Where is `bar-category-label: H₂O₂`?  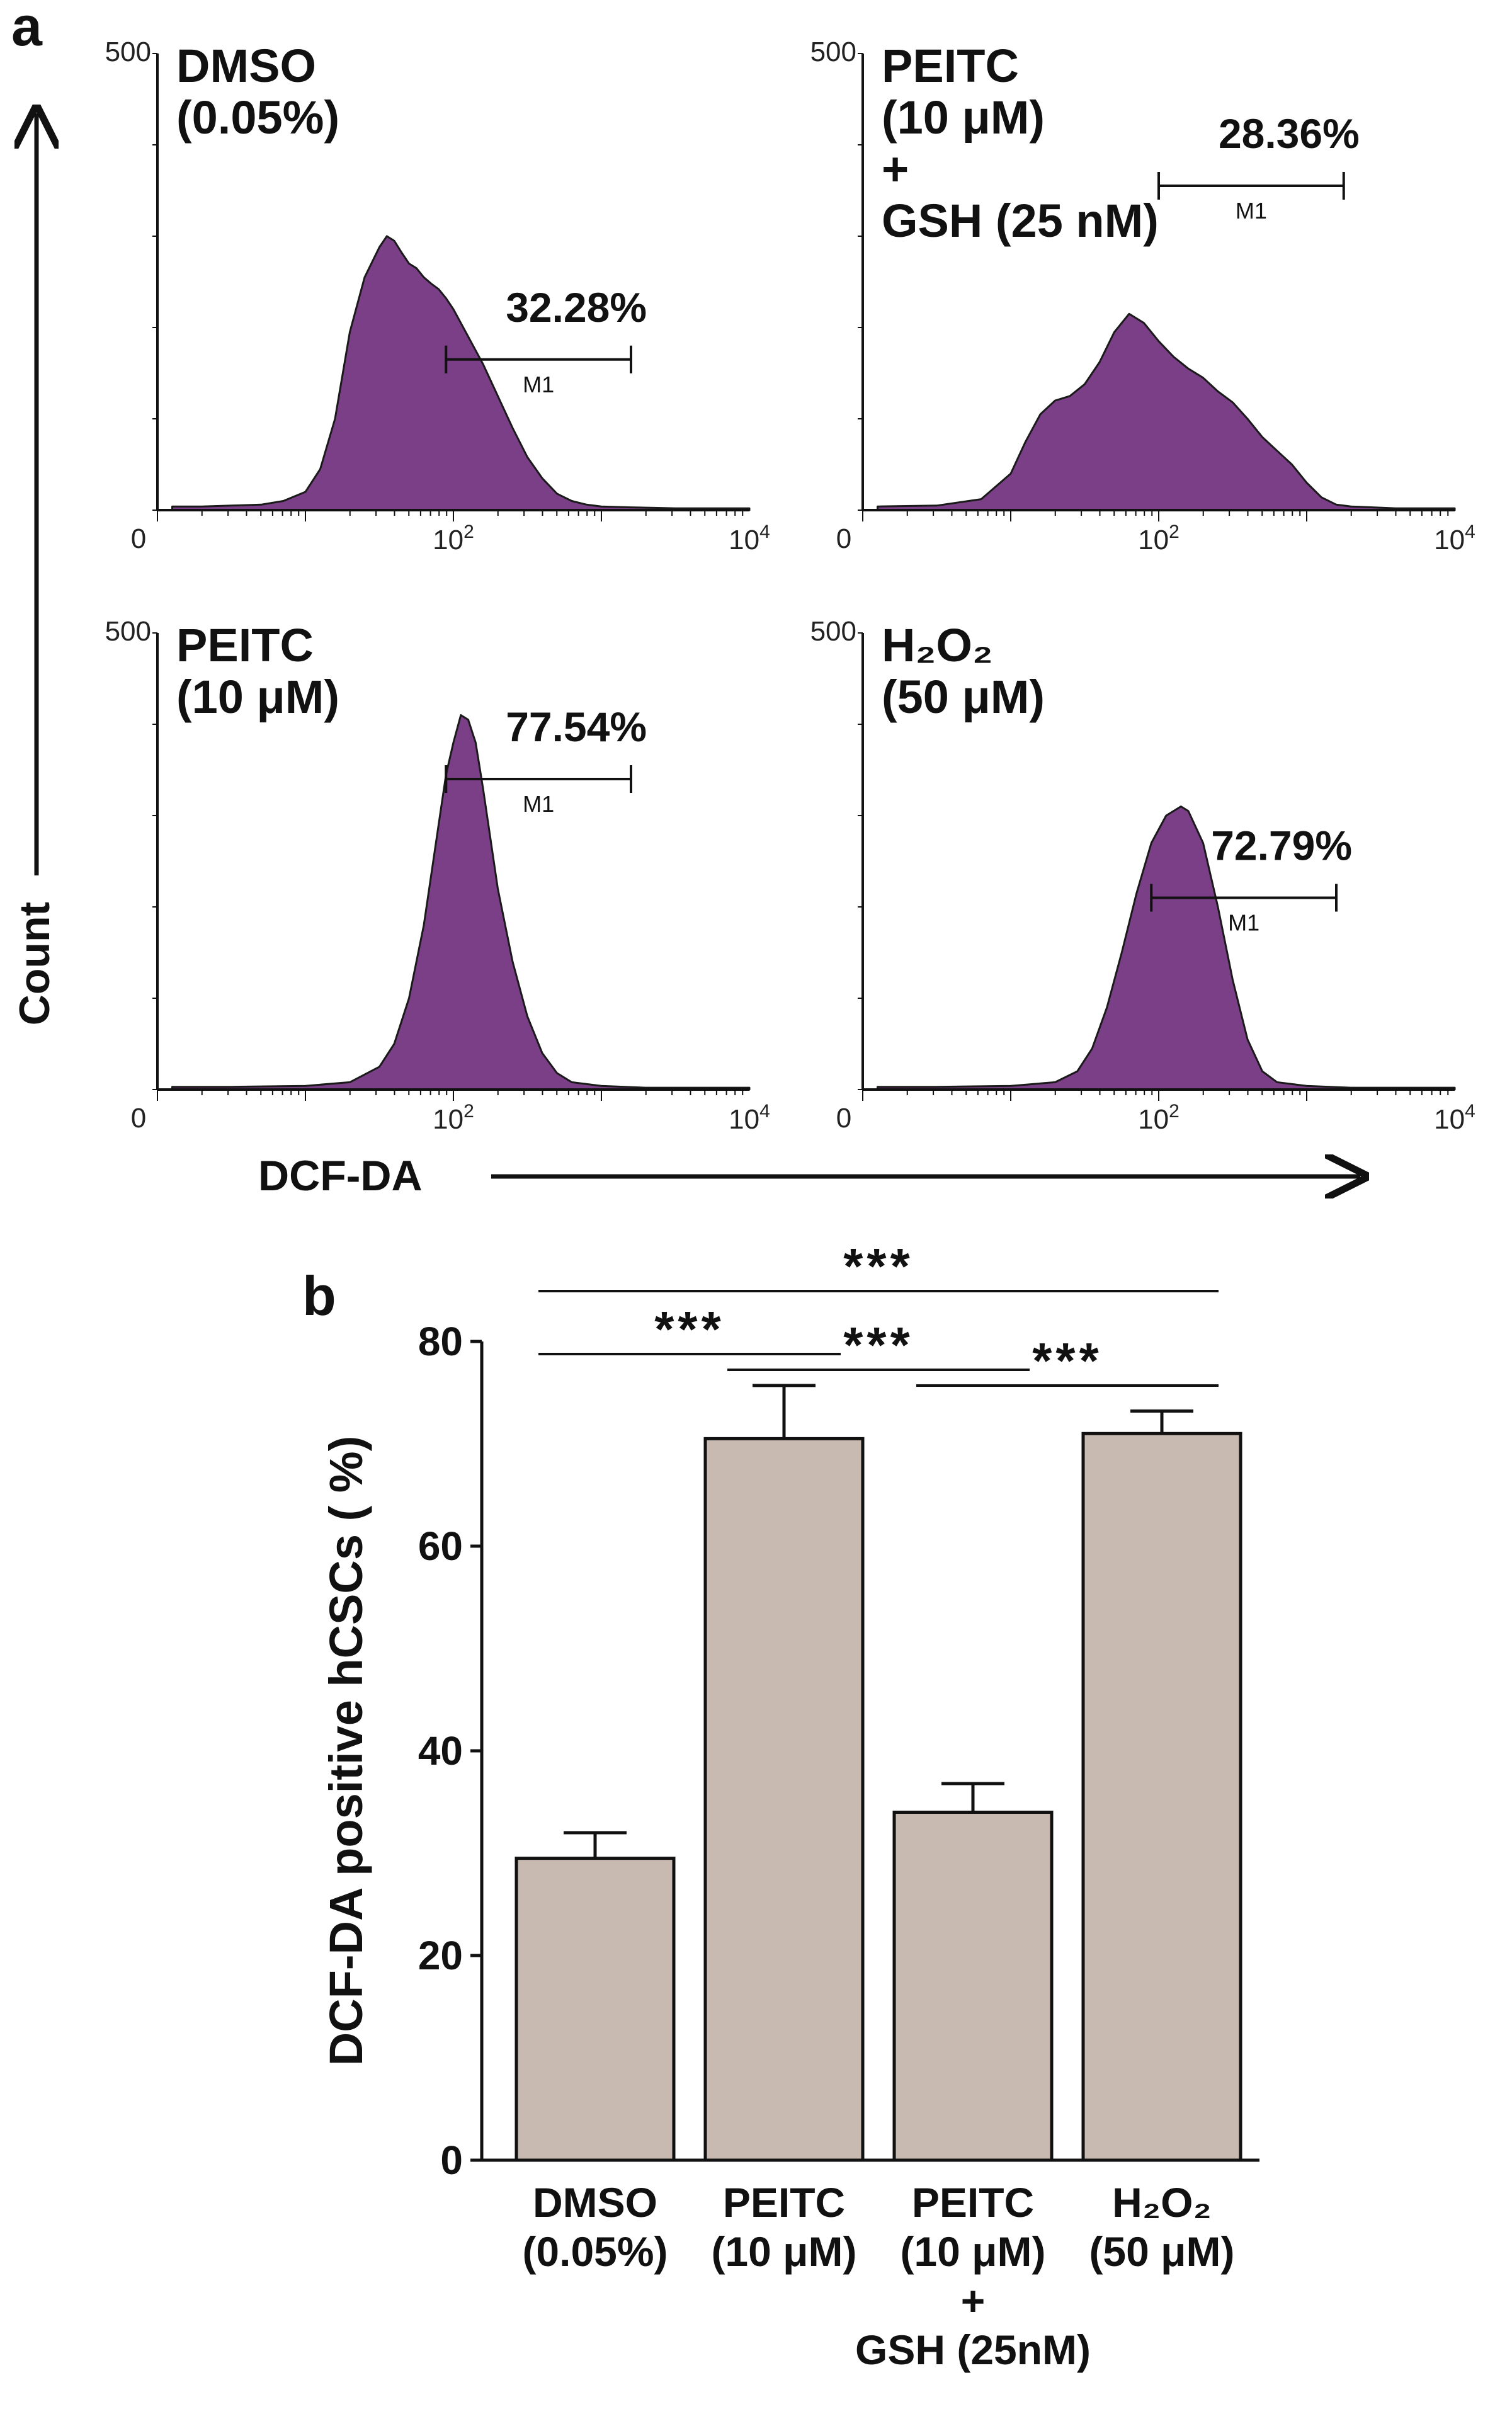
bar-category-label: H₂O₂ is located at coordinates (1162, 2202).